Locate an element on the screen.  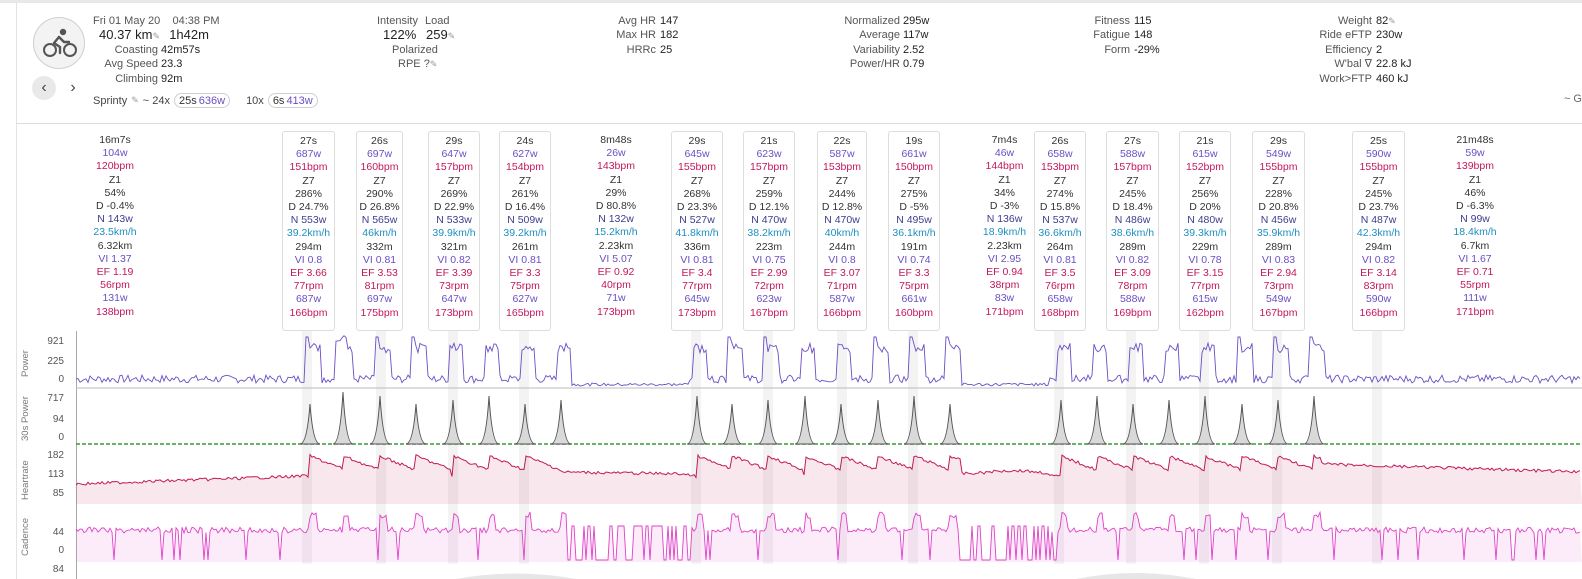
distance-value: 40.37 km is located at coordinates (126, 34).